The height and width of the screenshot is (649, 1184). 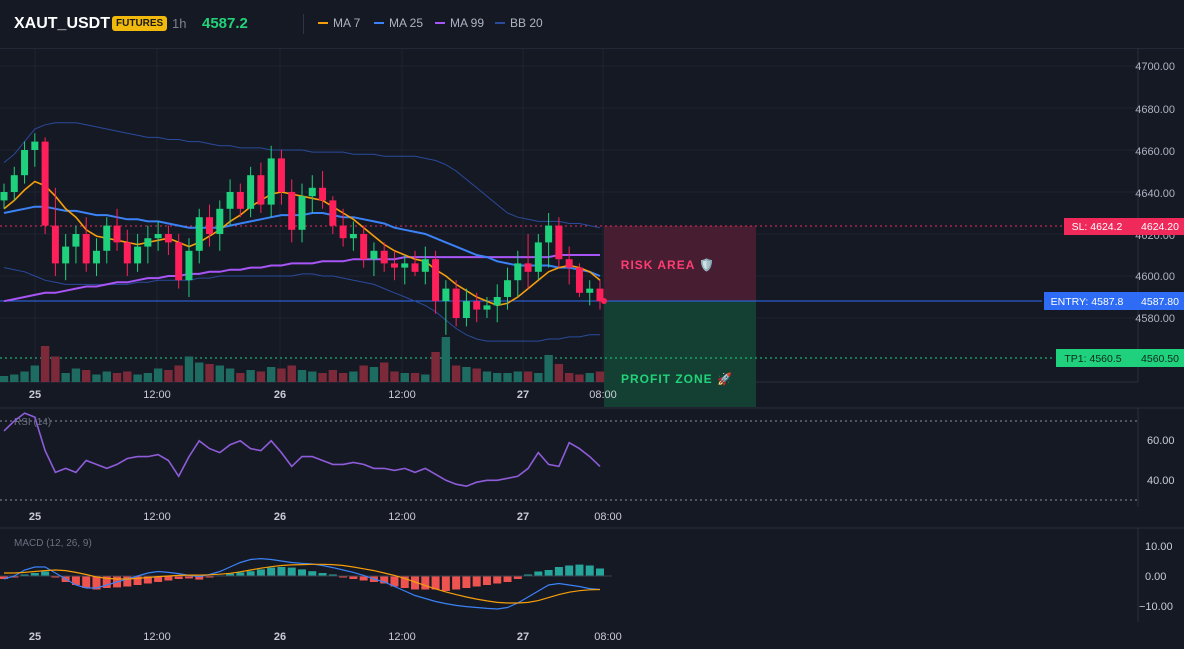 I want to click on last-price: 4587.2, so click(x=225, y=23).